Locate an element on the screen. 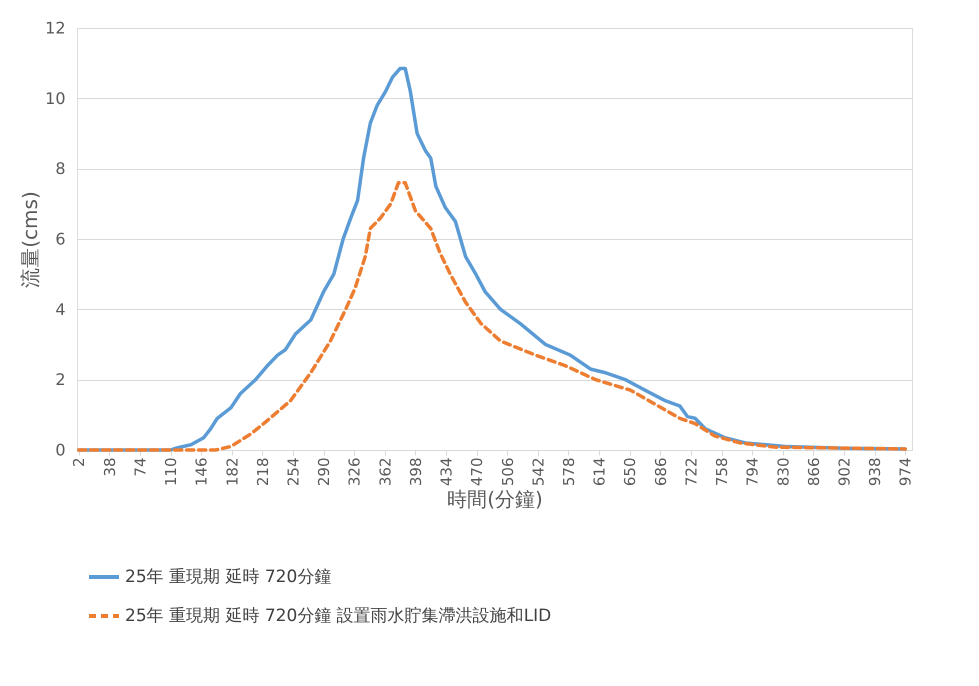  x-tick-label: 866 is located at coordinates (813, 472).